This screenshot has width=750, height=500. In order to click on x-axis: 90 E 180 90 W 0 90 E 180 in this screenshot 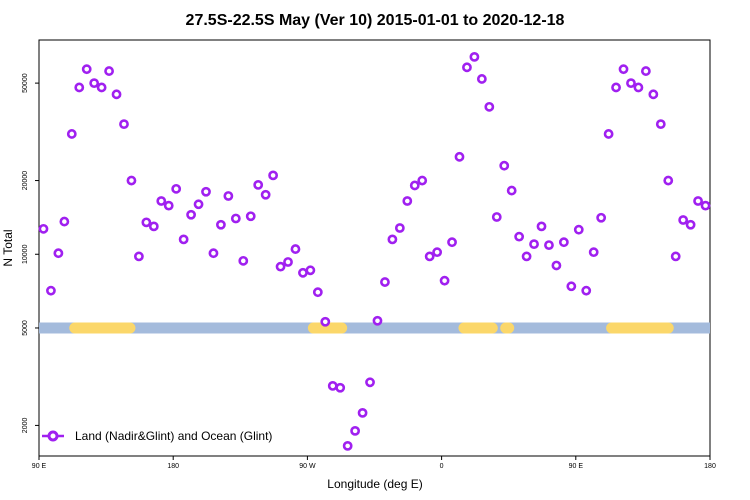, I will do `click(374, 463)`.